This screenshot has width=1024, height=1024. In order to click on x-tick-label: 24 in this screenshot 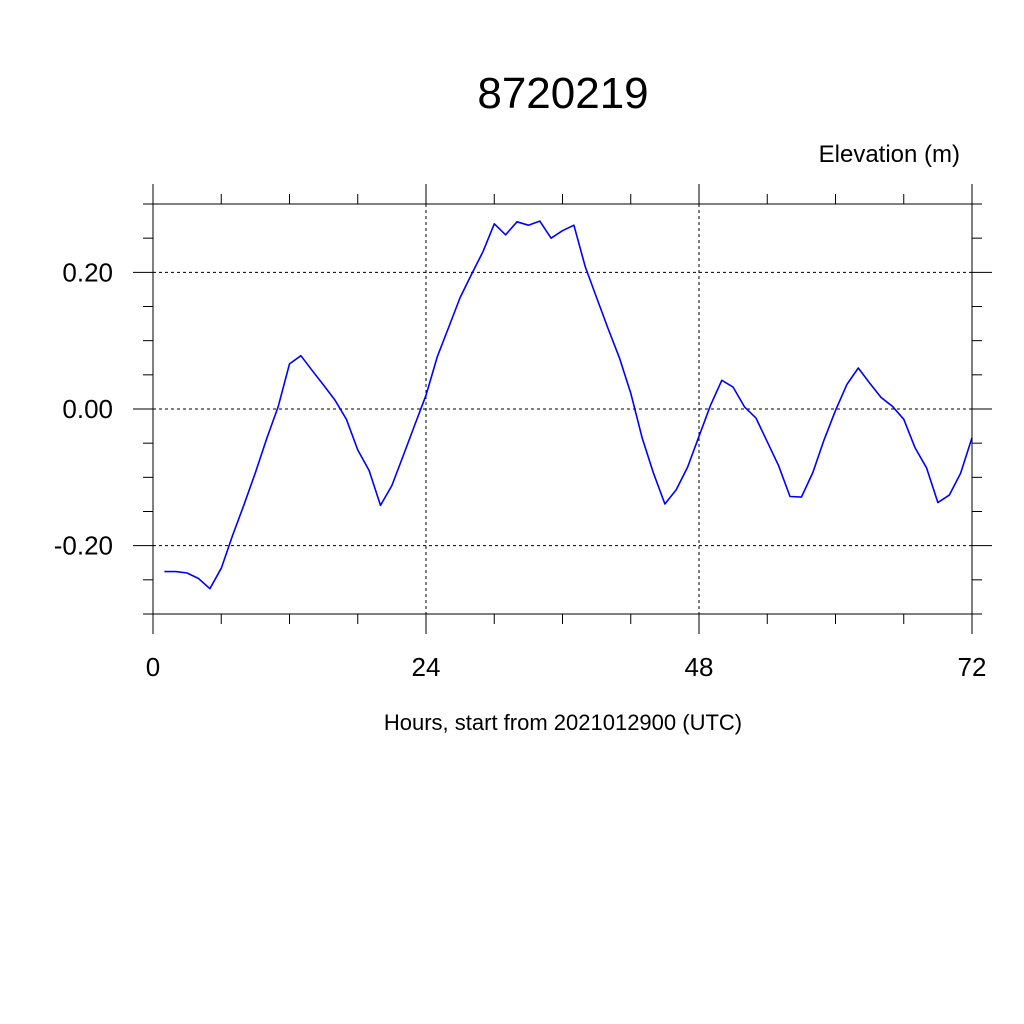, I will do `click(426, 667)`.